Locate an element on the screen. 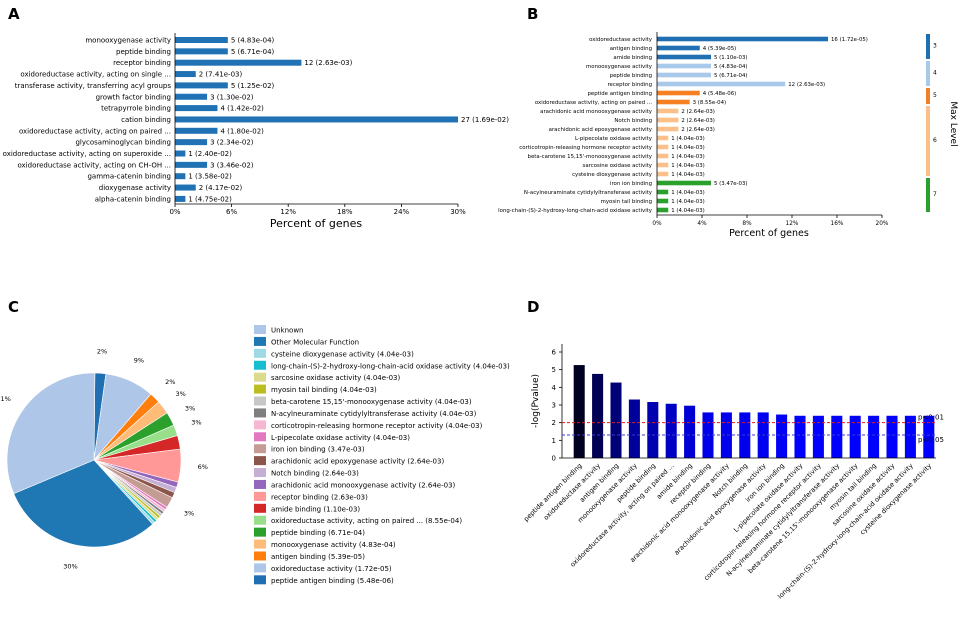 The width and height of the screenshot is (959, 627). panel-a-bar-value-label: 4 (1.42e-02) is located at coordinates (242, 109).